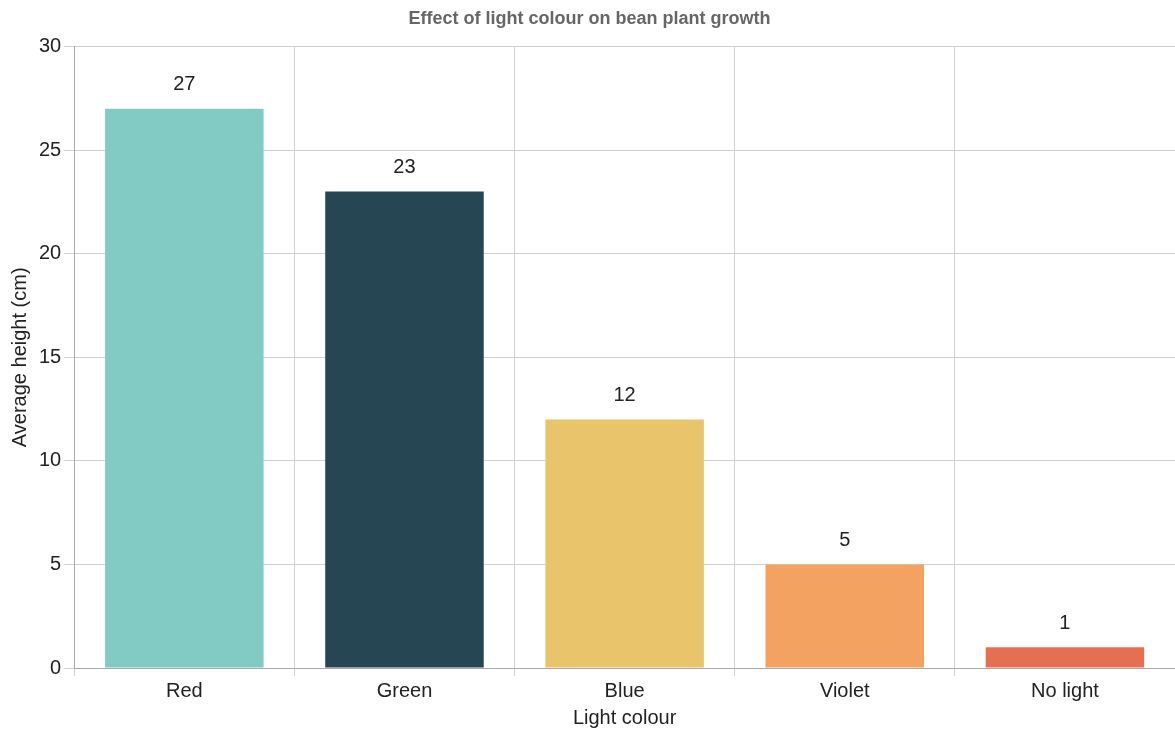 Image resolution: width=1175 pixels, height=736 pixels. I want to click on y-axis-title: Average height (cm), so click(18, 357).